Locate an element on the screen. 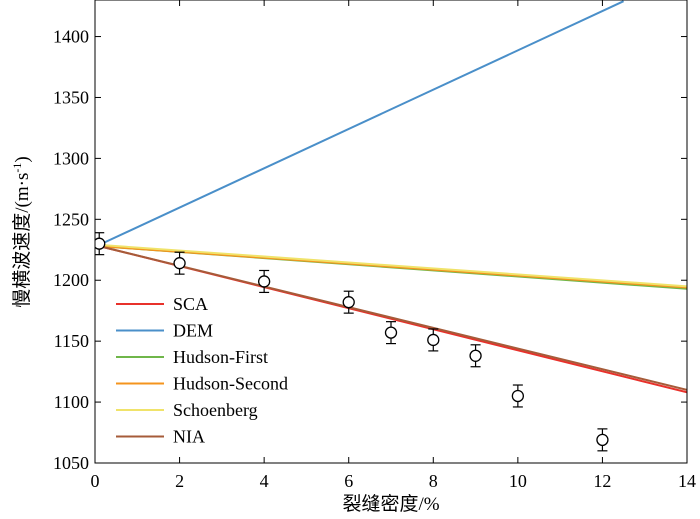 This screenshot has width=700, height=519. legend-item-hudson-second: Hudson-Second is located at coordinates (202, 384).